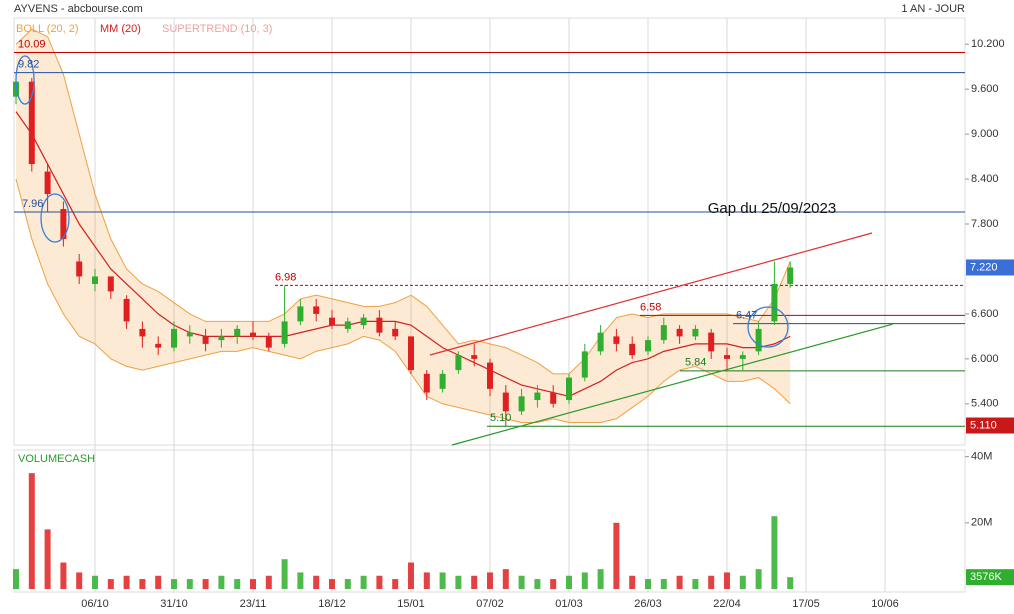 The width and height of the screenshot is (1014, 614). What do you see at coordinates (411, 604) in the screenshot?
I see `x-tick-label: 15/01` at bounding box center [411, 604].